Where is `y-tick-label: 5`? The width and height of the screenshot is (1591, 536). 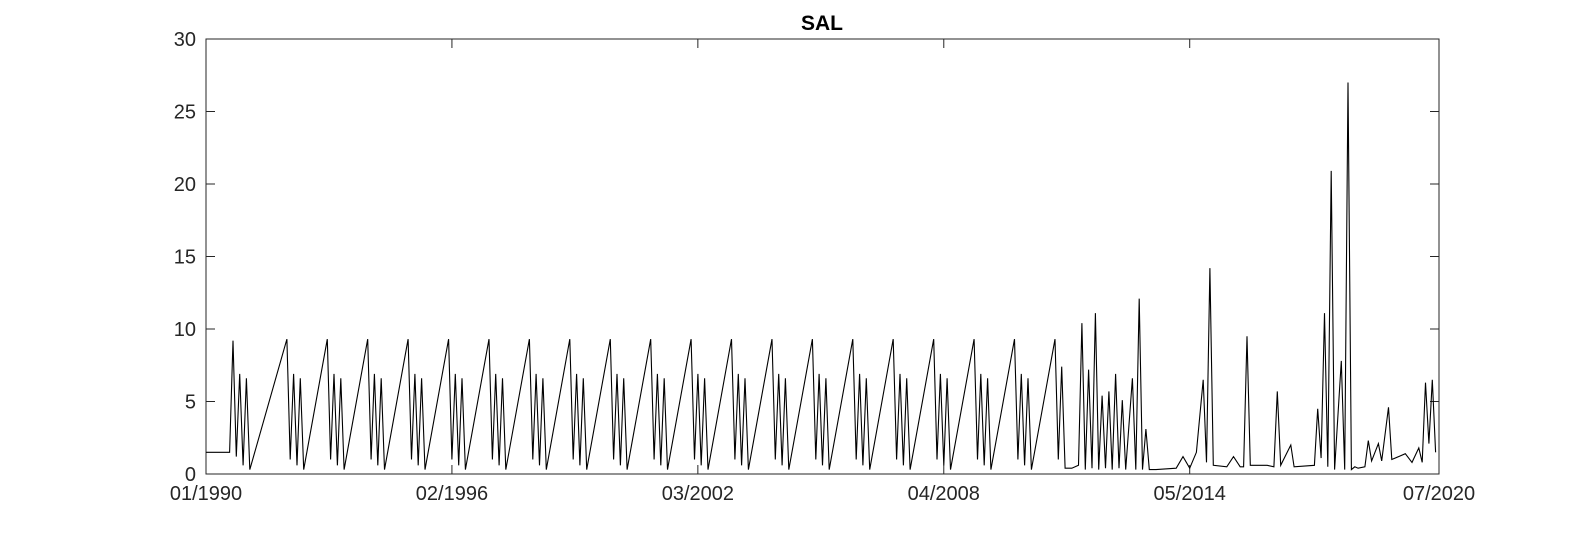 y-tick-label: 5 is located at coordinates (190, 403).